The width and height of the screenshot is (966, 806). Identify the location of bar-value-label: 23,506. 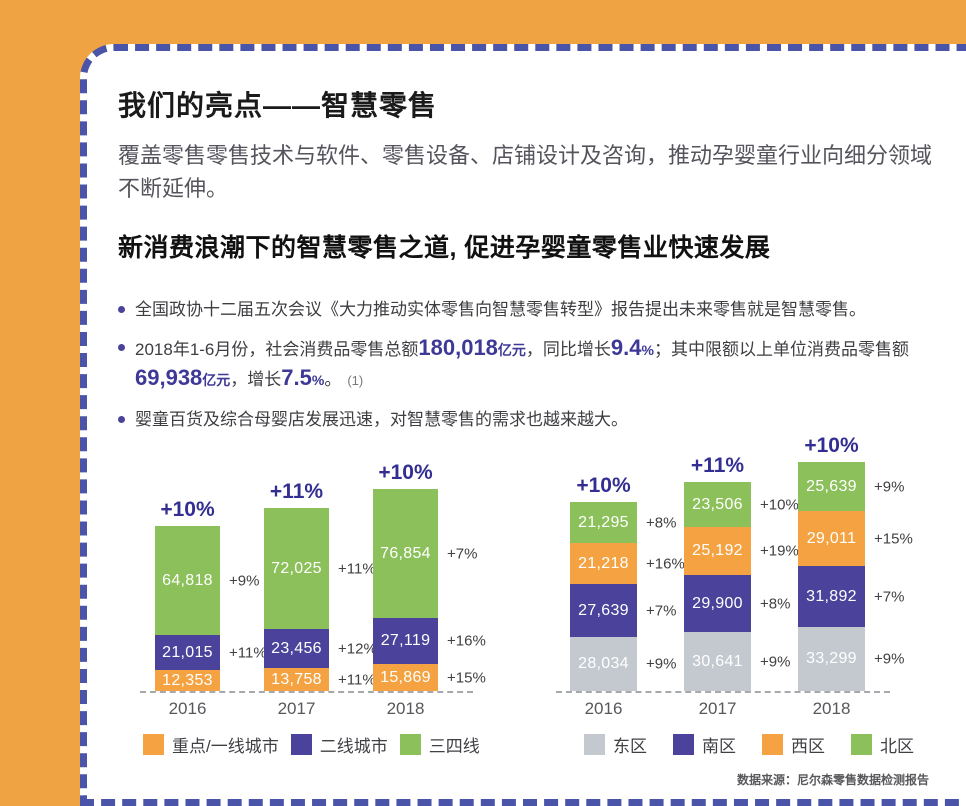
(717, 504).